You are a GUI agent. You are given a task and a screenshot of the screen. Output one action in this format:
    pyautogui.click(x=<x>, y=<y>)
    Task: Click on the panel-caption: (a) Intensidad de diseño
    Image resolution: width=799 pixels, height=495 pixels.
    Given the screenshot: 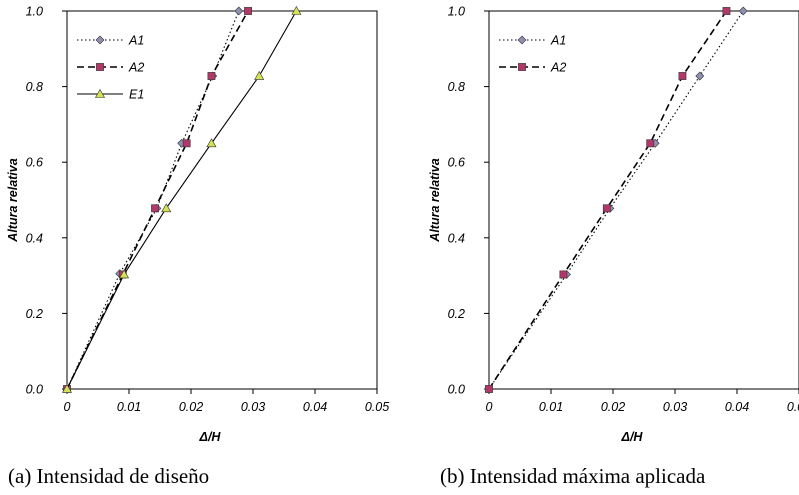 What is the action you would take?
    pyautogui.click(x=108, y=476)
    